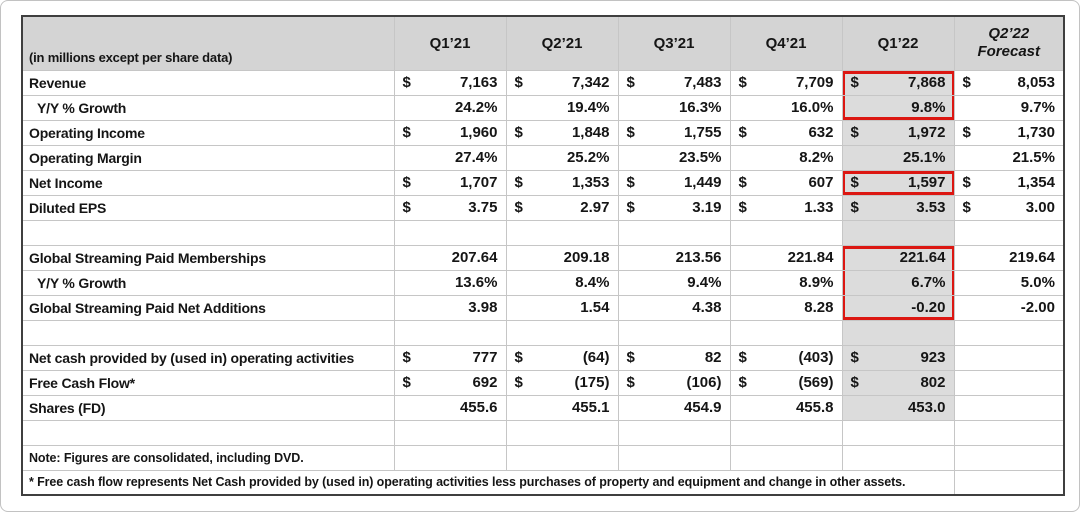 The image size is (1080, 512). What do you see at coordinates (786, 307) in the screenshot?
I see `cell: 8.28` at bounding box center [786, 307].